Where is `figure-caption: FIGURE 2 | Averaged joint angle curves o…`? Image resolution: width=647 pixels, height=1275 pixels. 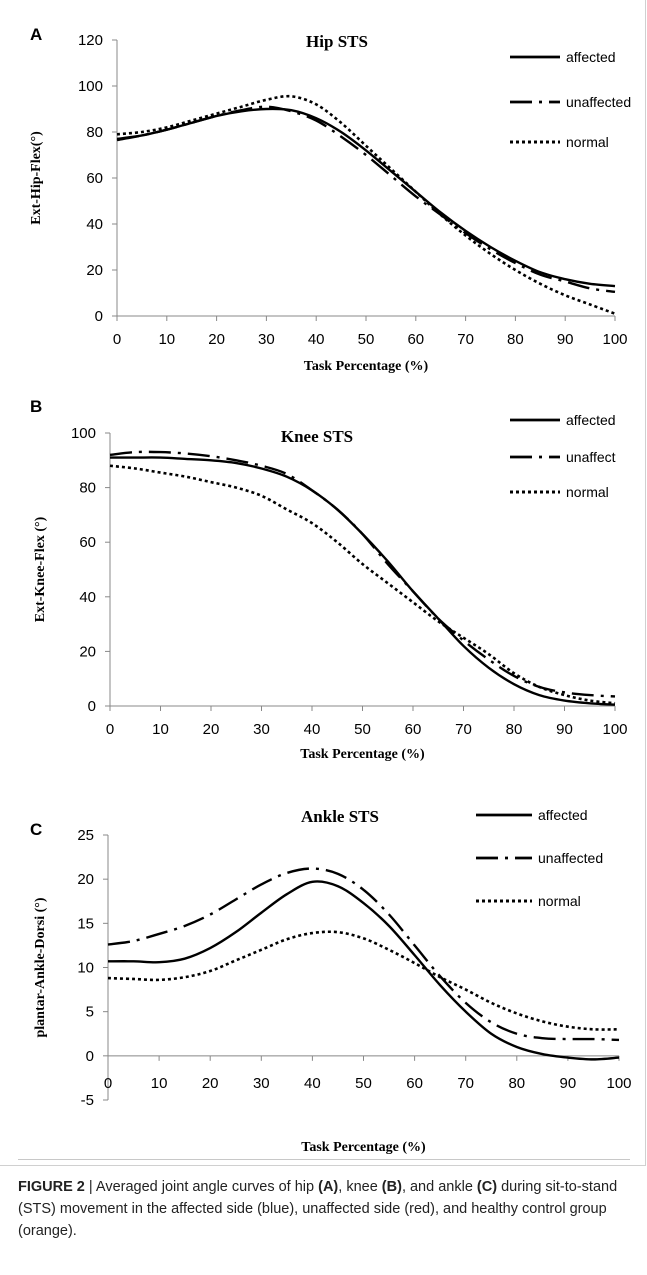 figure-caption: FIGURE 2 | Averaged joint angle curves o… is located at coordinates (325, 1209).